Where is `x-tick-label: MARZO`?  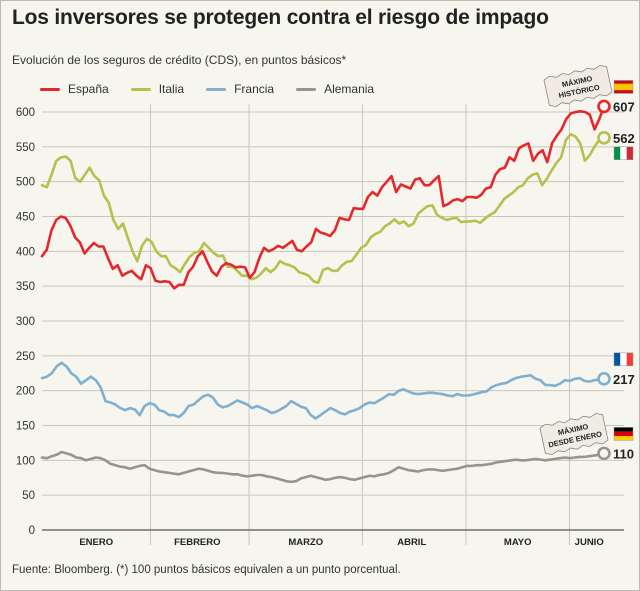 x-tick-label: MARZO is located at coordinates (305, 542).